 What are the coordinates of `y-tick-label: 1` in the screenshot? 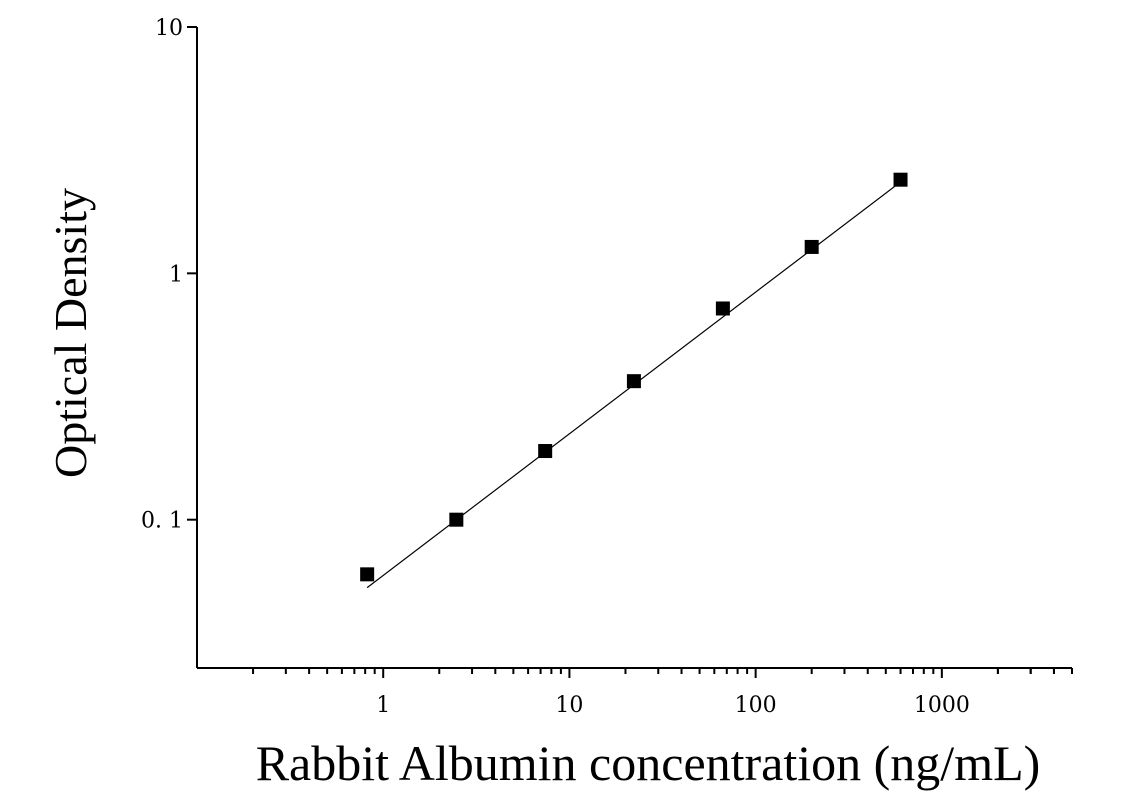 It's located at (176, 274).